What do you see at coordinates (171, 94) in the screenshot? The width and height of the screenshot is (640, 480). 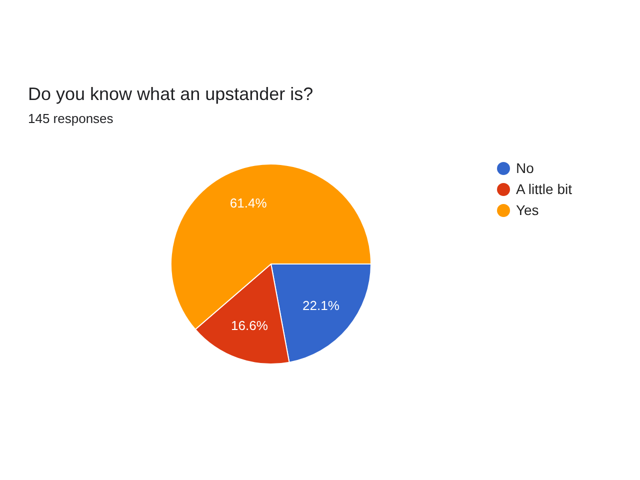 I see `chart-title: Do you know what an upstander is?` at bounding box center [171, 94].